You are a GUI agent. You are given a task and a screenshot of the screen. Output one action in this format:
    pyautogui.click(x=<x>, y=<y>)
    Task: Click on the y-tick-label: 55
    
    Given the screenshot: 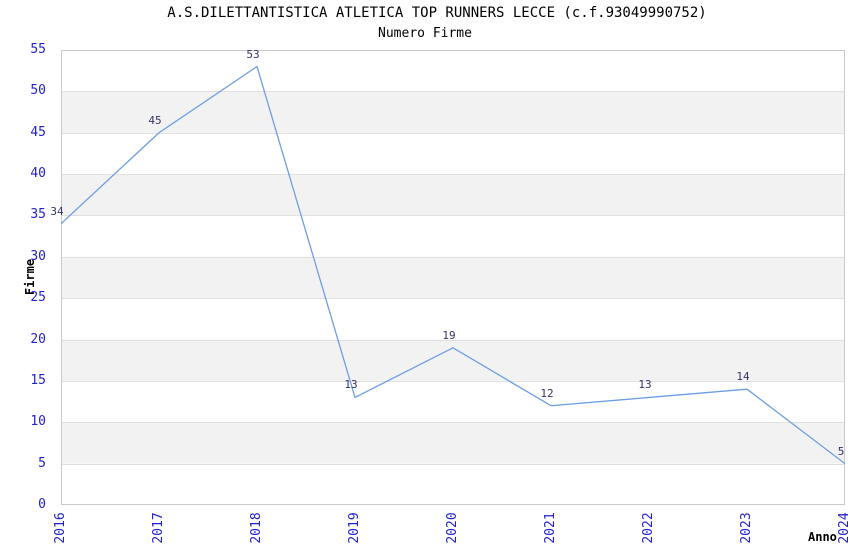 What is the action you would take?
    pyautogui.click(x=38, y=49)
    